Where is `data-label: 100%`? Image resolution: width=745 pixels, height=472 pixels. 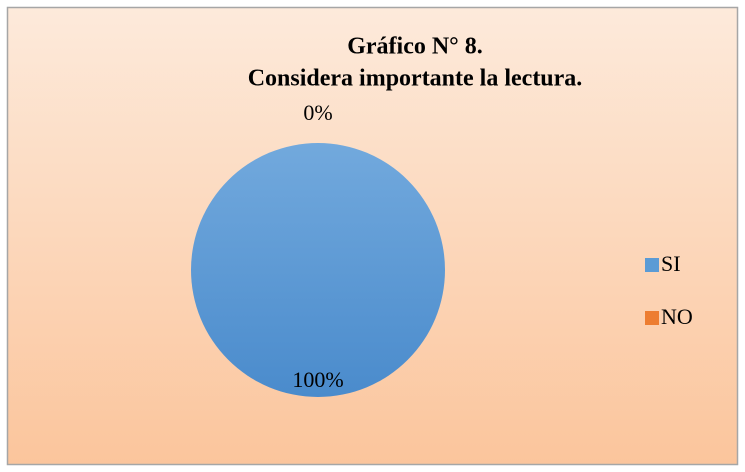 data-label: 100% is located at coordinates (317, 379).